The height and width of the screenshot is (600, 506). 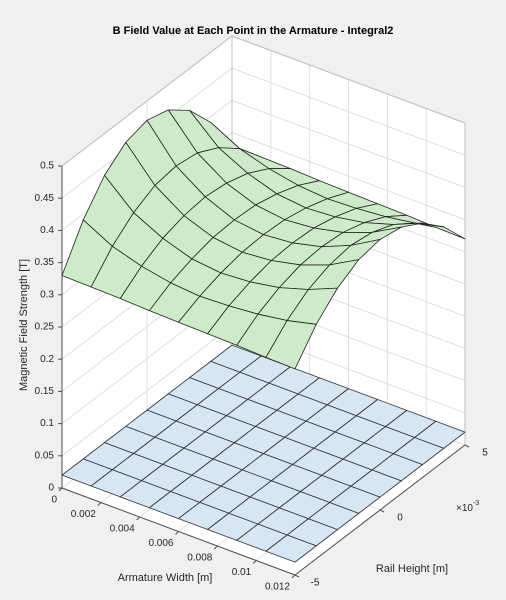 I want to click on z-tick-label: 0.5, so click(x=47, y=166).